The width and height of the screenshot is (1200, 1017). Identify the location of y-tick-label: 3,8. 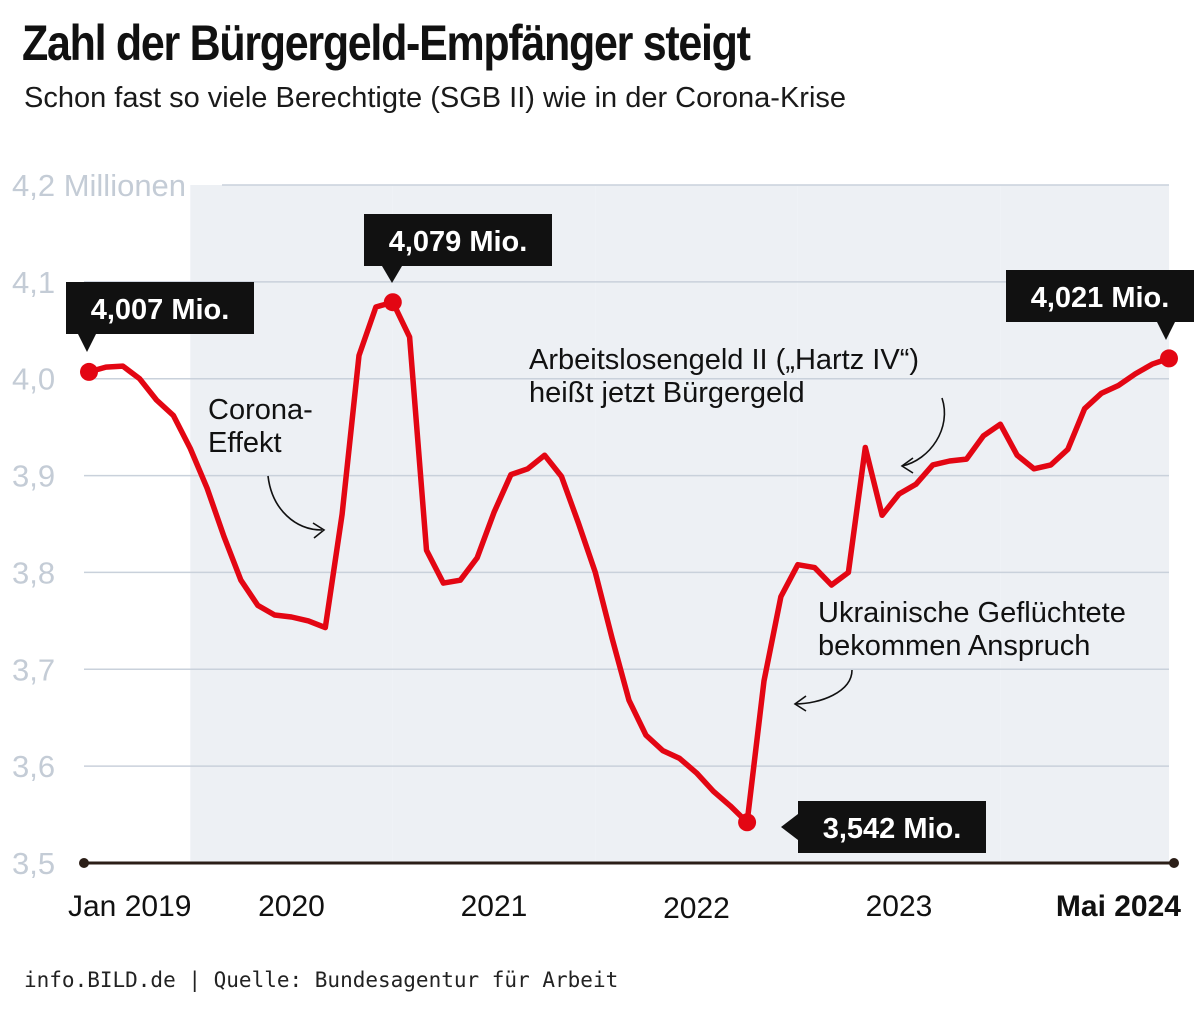
(33, 572).